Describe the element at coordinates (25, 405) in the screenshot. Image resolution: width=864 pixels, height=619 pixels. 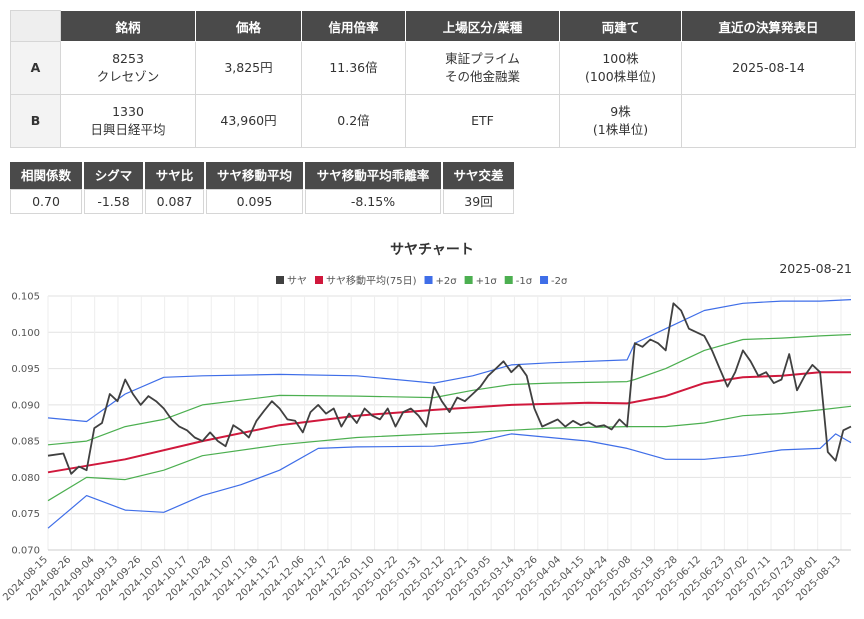
I see `y-tick-label: 0.090` at that location.